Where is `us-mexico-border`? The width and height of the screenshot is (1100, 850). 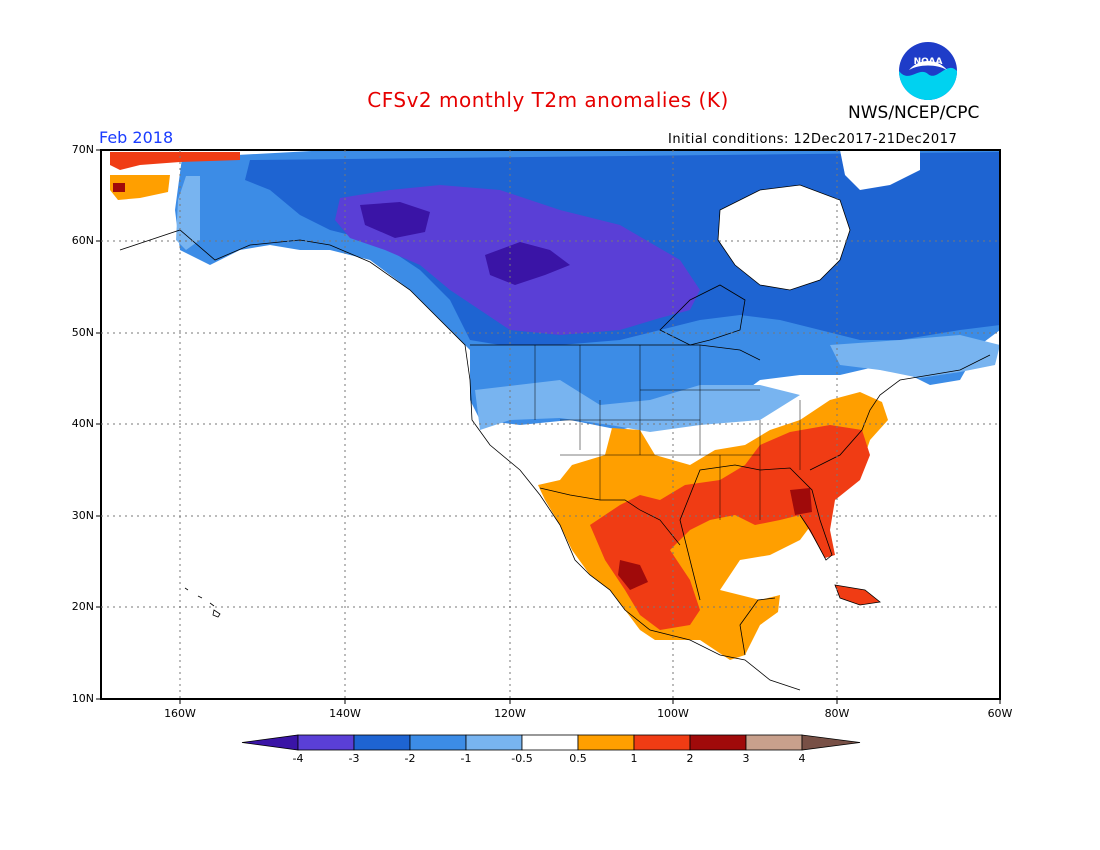
us-mexico-border is located at coordinates (610, 516).